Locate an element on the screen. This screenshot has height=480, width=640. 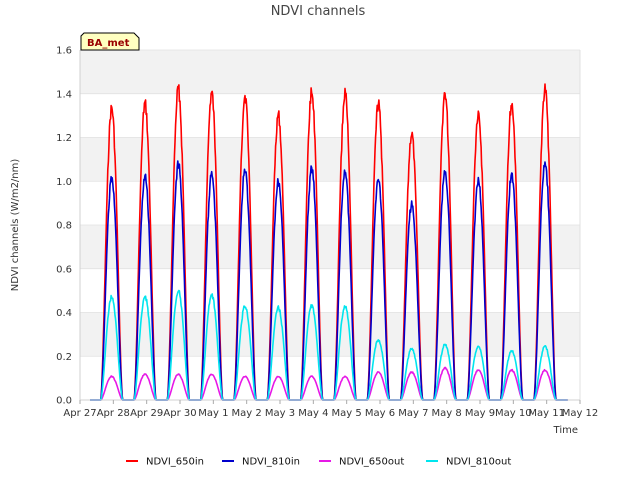
y-tick-label: 1.6 is located at coordinates (64, 51).